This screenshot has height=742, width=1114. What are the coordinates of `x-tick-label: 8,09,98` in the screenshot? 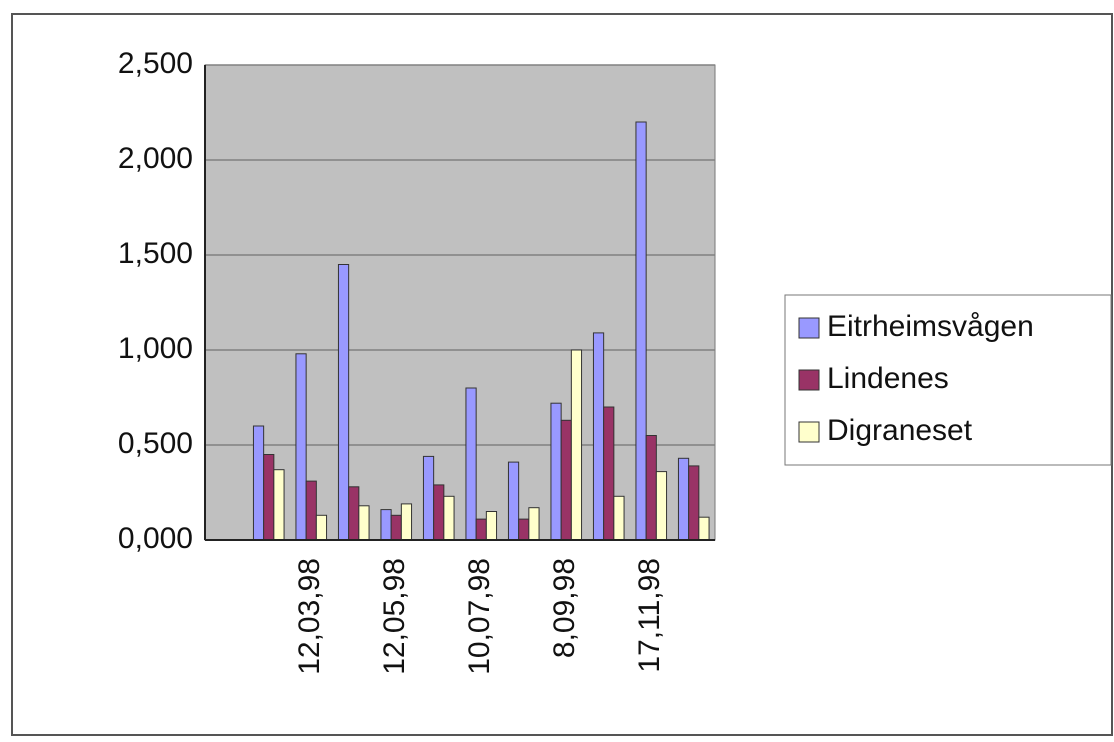 It's located at (564, 608).